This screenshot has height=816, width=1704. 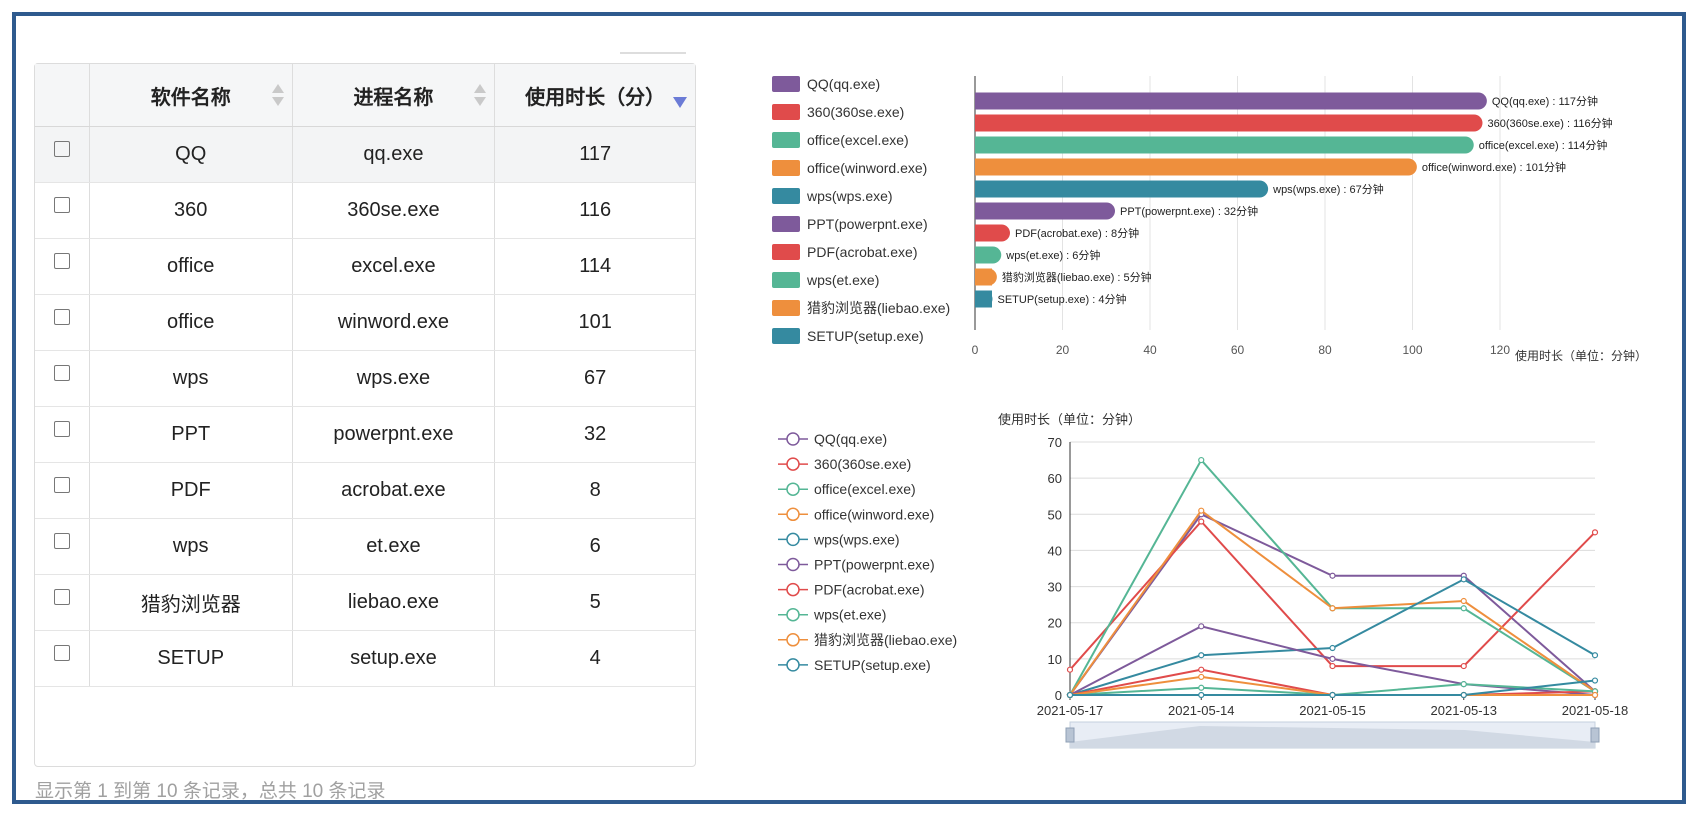 I want to click on x-tick-label: 2021-05-17, so click(x=1070, y=710).